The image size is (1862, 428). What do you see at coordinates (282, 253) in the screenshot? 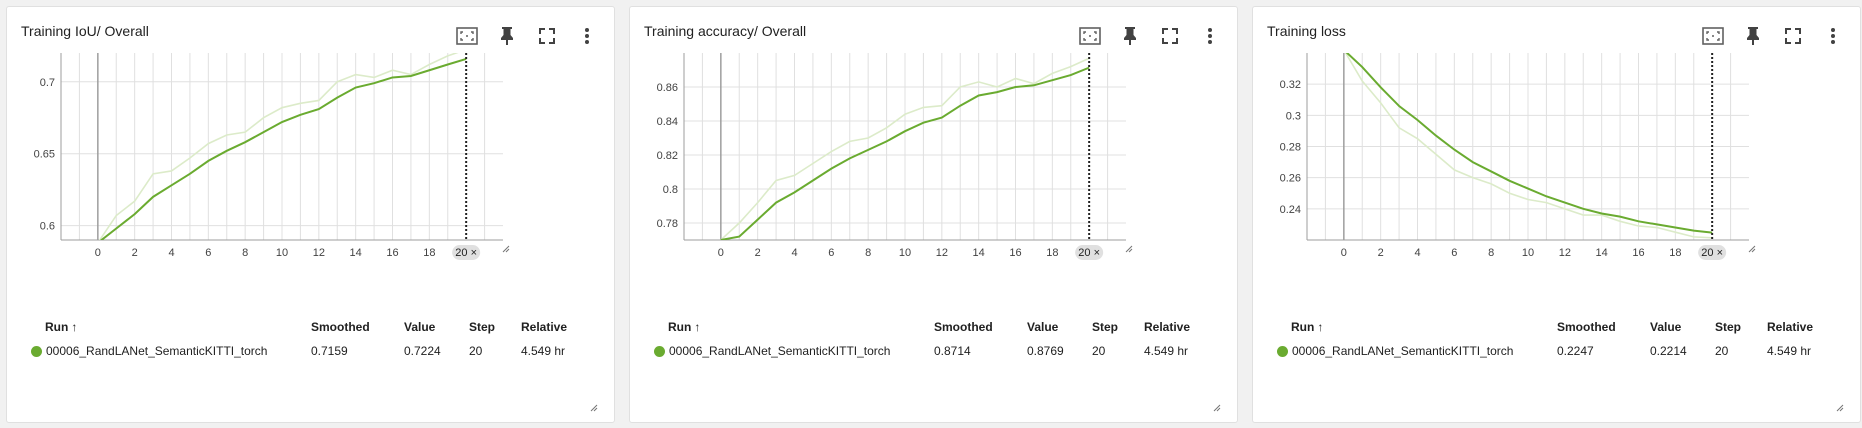
I see `x-tick-label: 10` at bounding box center [282, 253].